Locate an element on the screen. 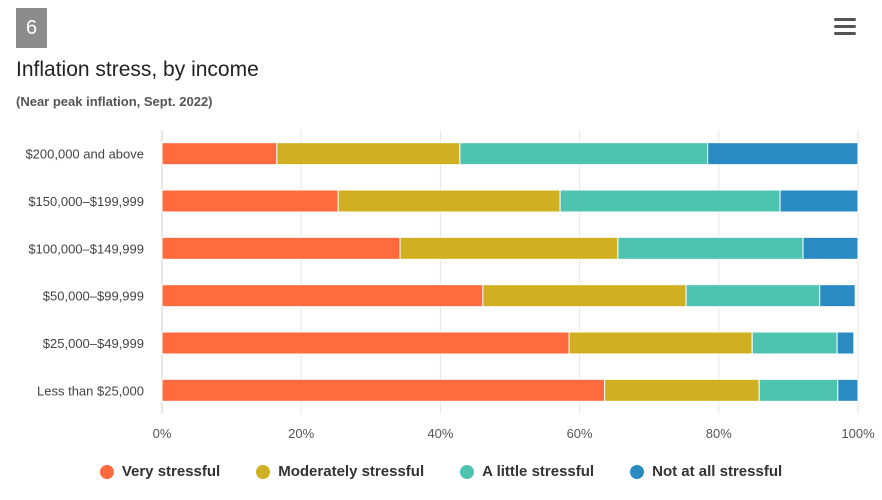  y-category-label: Less than $25,000 is located at coordinates (90, 390).